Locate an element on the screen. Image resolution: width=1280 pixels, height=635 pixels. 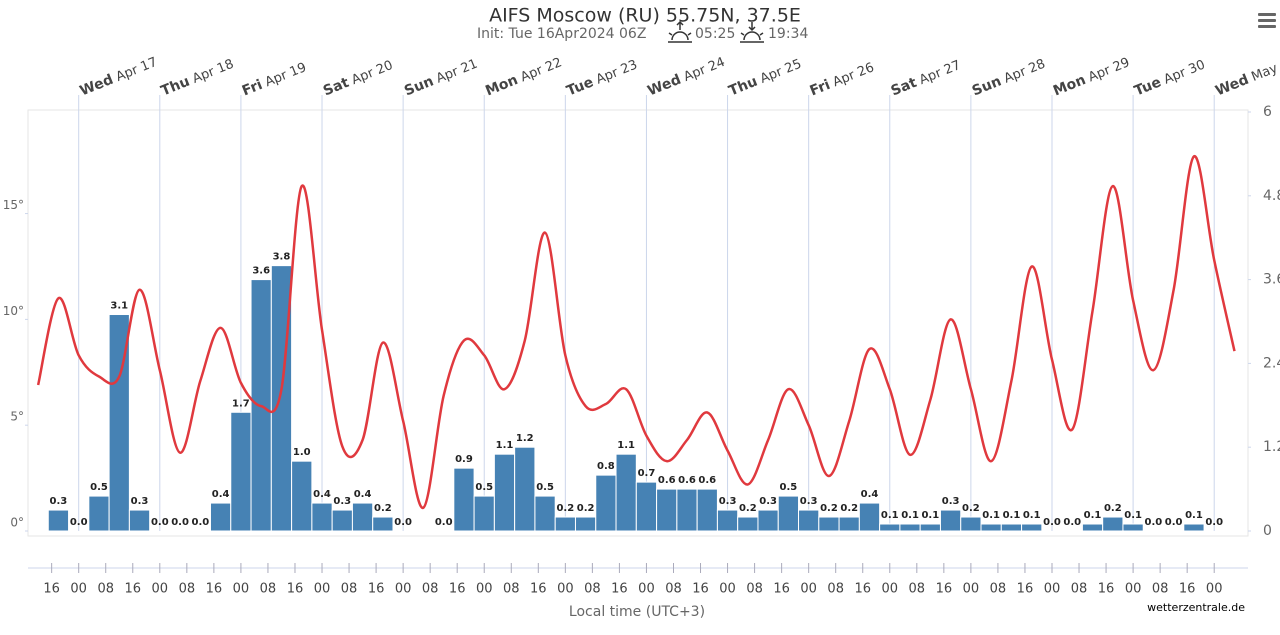
y2-tick-label: 1.2 is located at coordinates (1271, 447).